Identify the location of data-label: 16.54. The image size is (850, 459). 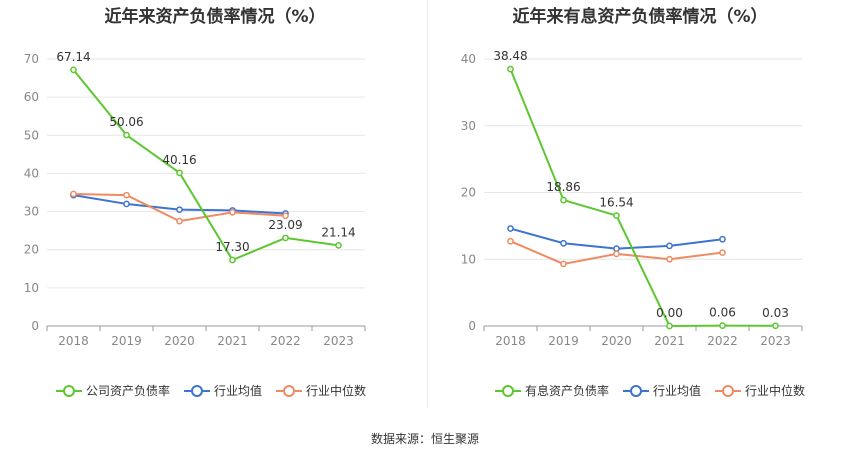
(616, 203).